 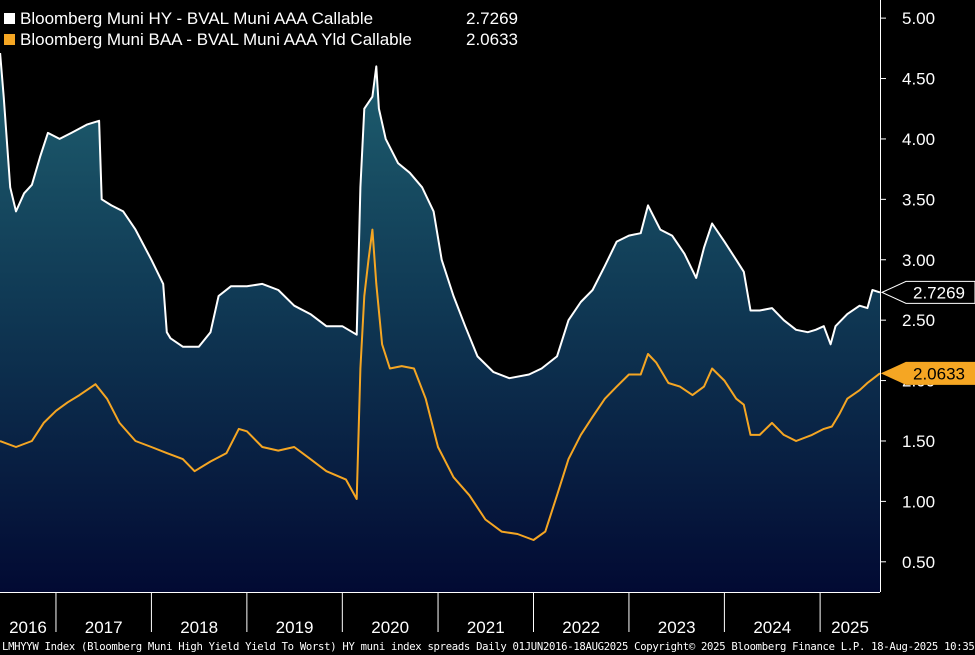 What do you see at coordinates (939, 292) in the screenshot?
I see `last-value-label-hy: 2.7269` at bounding box center [939, 292].